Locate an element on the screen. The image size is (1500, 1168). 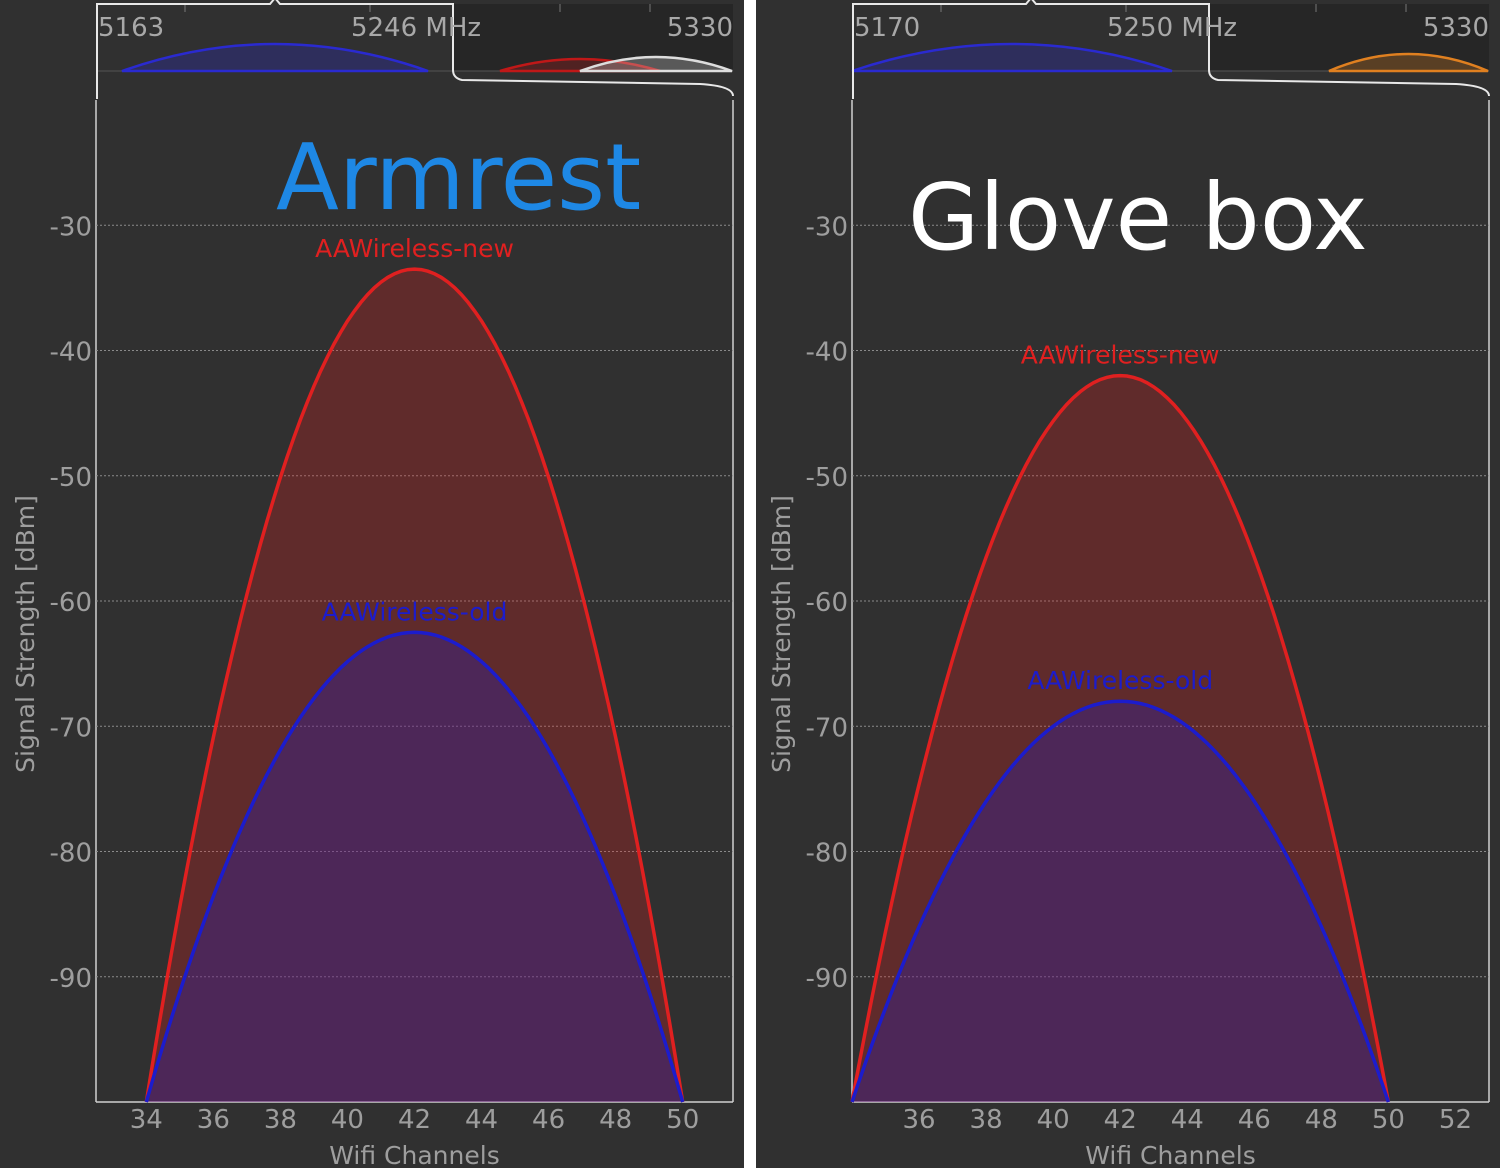
overview-strip: 5163 5246 MHz 5330 is located at coordinates (415, 49).